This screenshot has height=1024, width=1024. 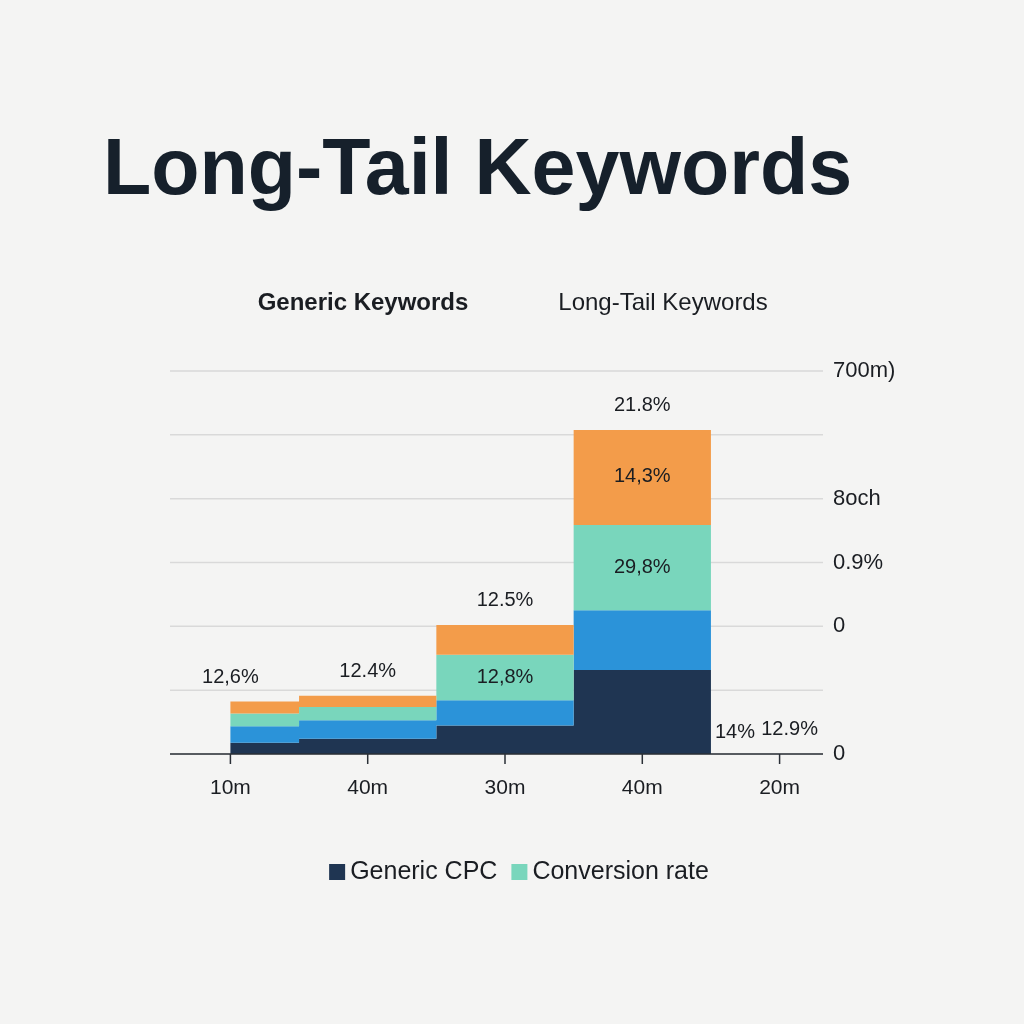 I want to click on text: 8och, so click(x=857, y=497).